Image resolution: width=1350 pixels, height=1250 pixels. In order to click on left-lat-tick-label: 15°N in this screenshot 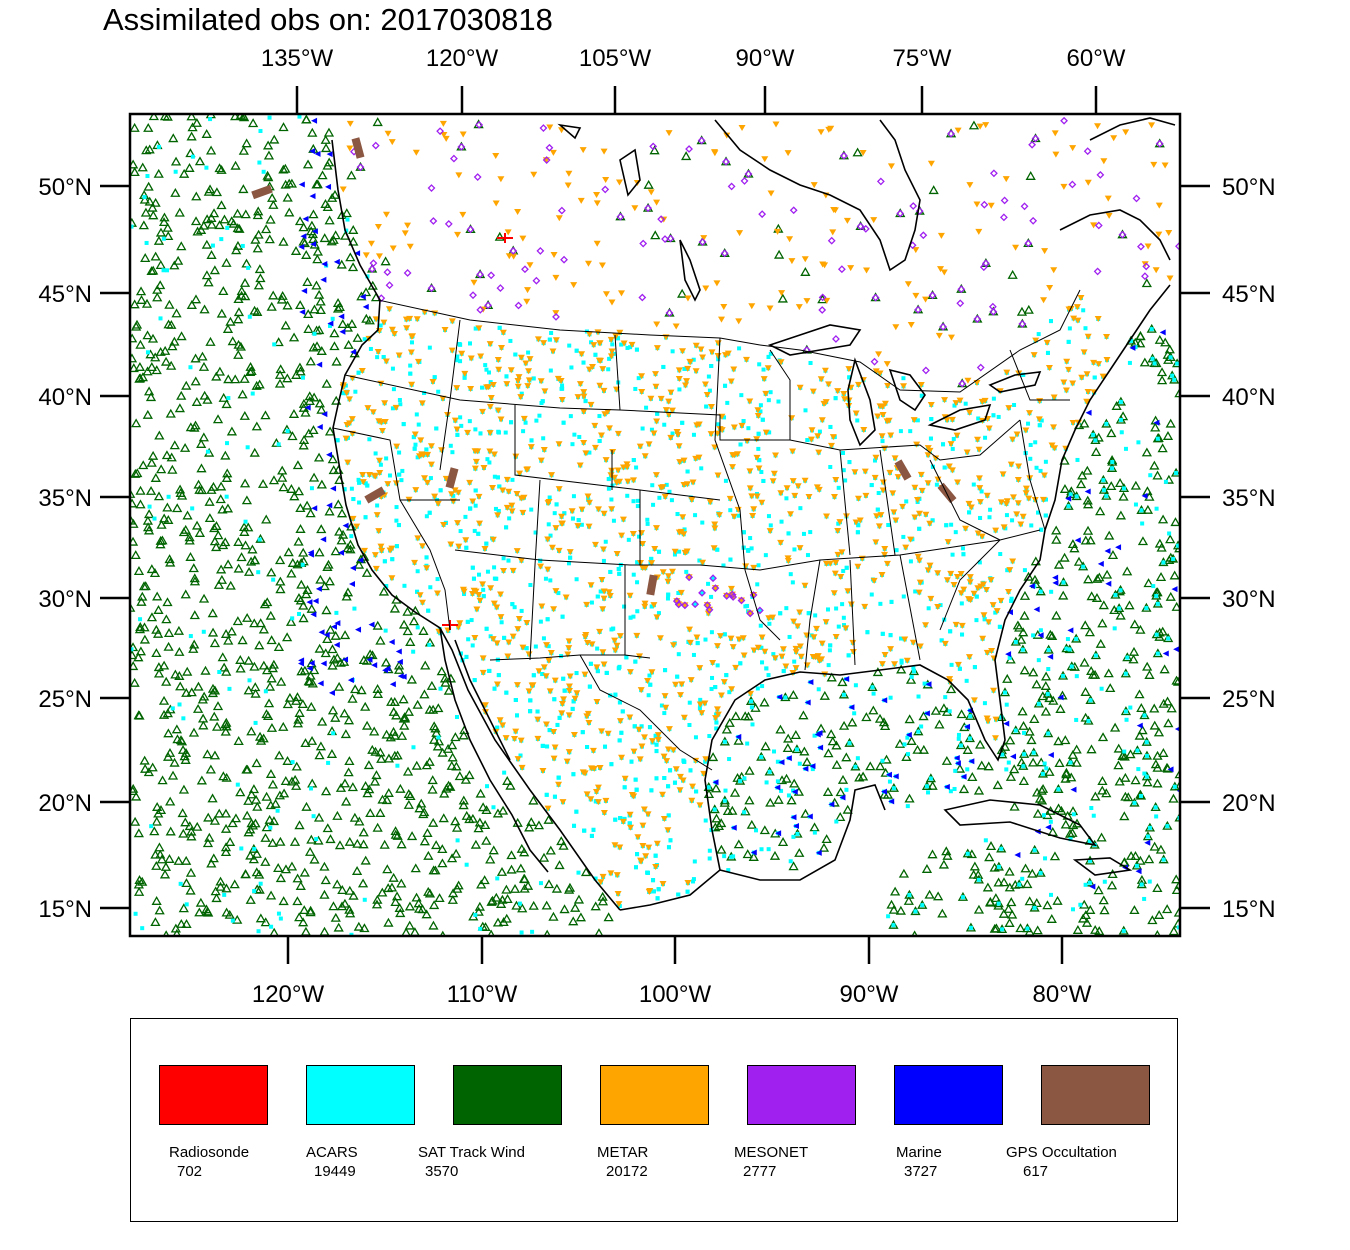, I will do `click(65, 909)`.